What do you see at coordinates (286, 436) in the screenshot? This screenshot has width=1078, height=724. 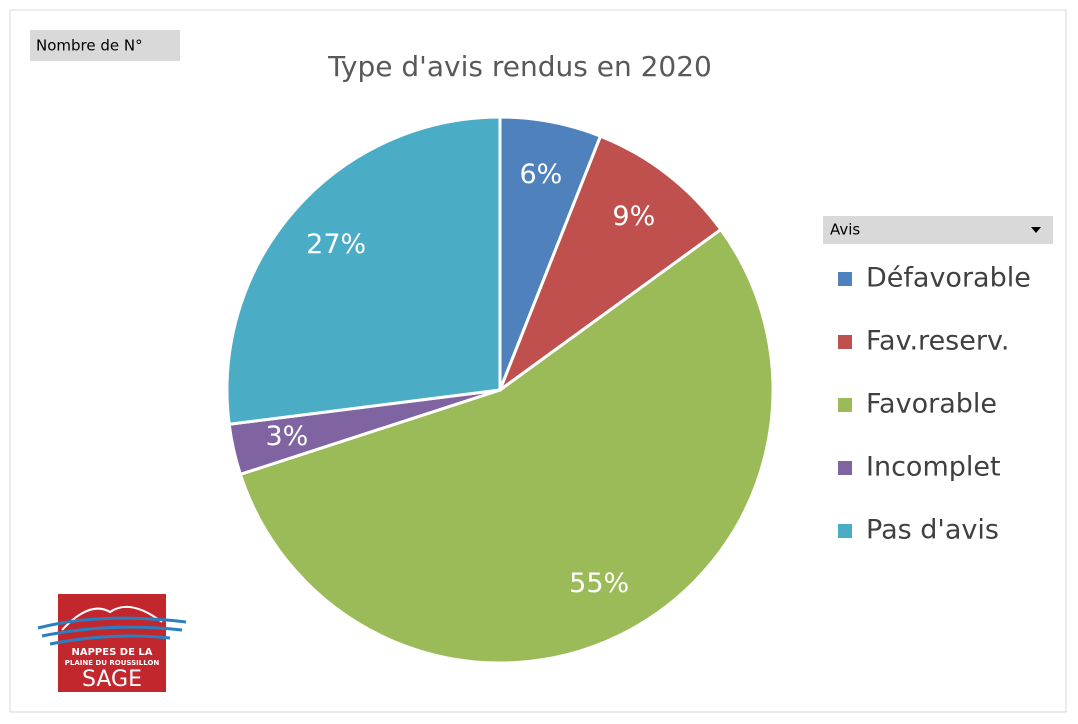 I see `data-label: 3%` at bounding box center [286, 436].